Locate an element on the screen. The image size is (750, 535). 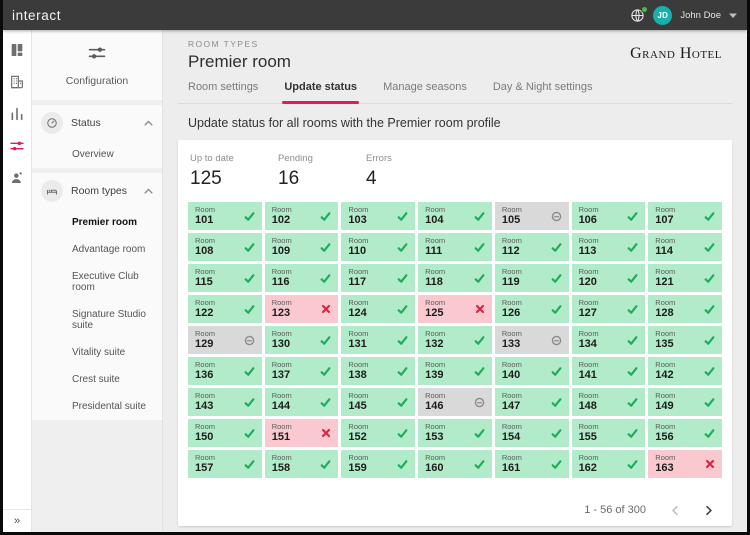
room-cell-135: Room 135 is located at coordinates (685, 340).